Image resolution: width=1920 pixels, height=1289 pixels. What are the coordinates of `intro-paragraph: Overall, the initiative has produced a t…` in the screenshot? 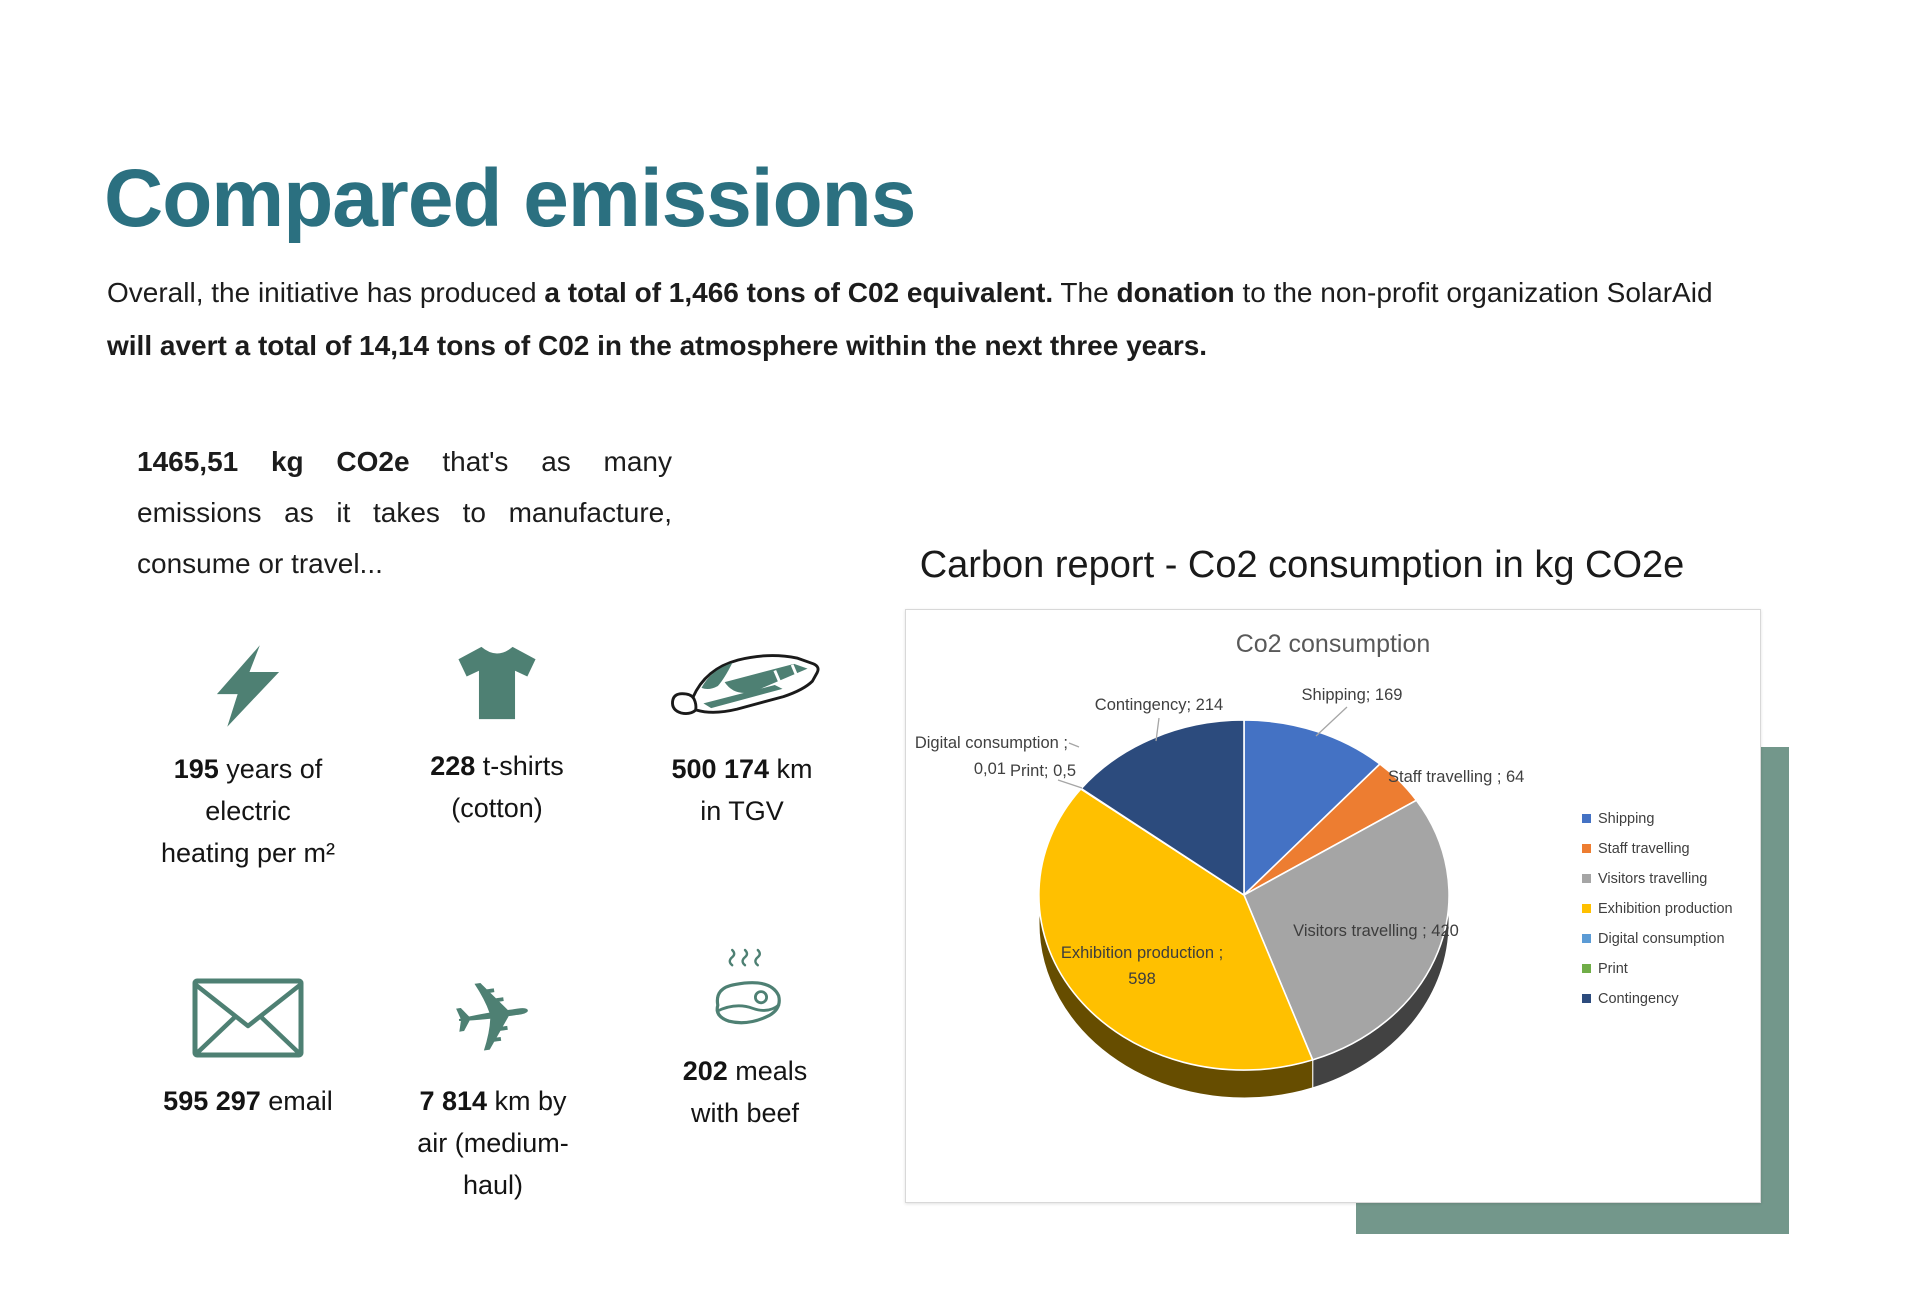 It's located at (932, 319).